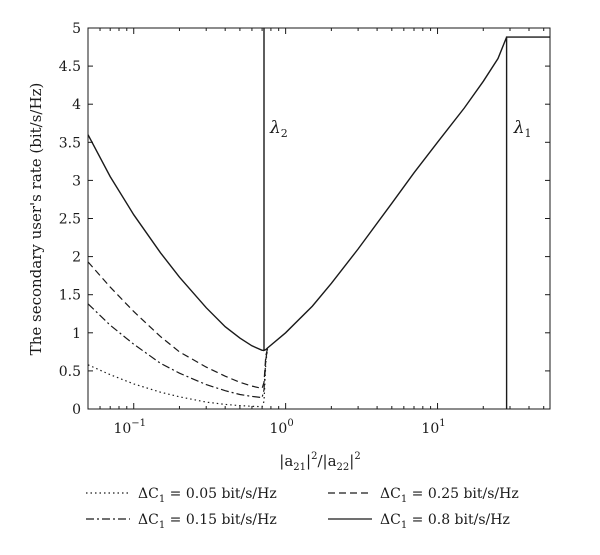  Describe the element at coordinates (207, 495) in the screenshot. I see `legend-label: ΔC1 = 0.05 bit/s/Hz` at that location.